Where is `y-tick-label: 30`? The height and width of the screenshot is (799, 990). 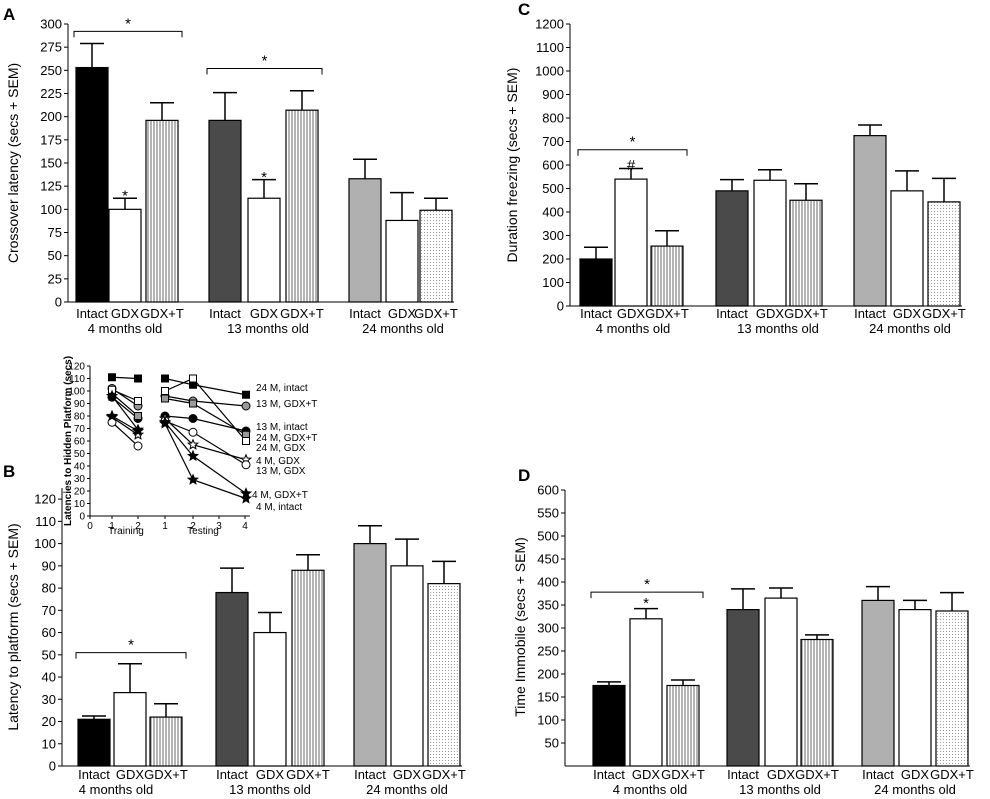 y-tick-label: 30 is located at coordinates (49, 699).